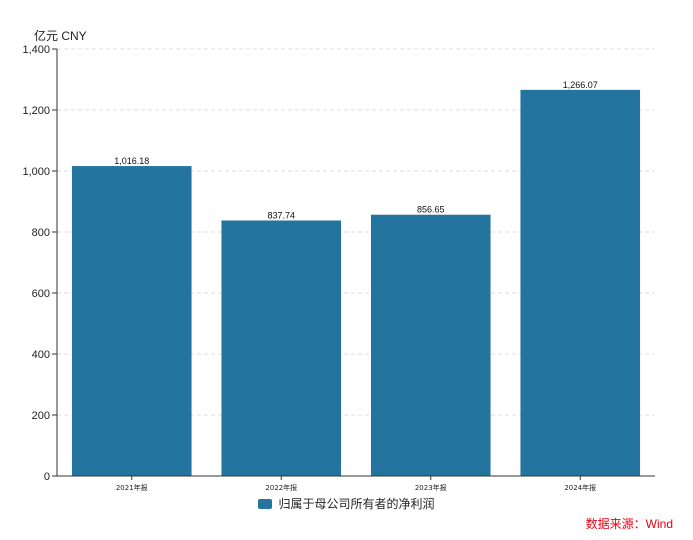 The width and height of the screenshot is (693, 540). Describe the element at coordinates (281, 487) in the screenshot. I see `x-tick-label: 2022年报` at that location.